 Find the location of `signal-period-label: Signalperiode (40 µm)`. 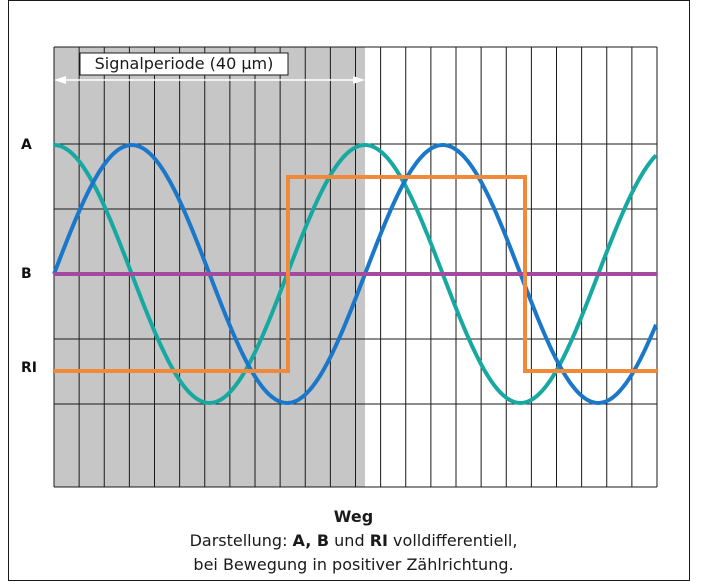

signal-period-label: Signalperiode (40 µm) is located at coordinates (184, 63).